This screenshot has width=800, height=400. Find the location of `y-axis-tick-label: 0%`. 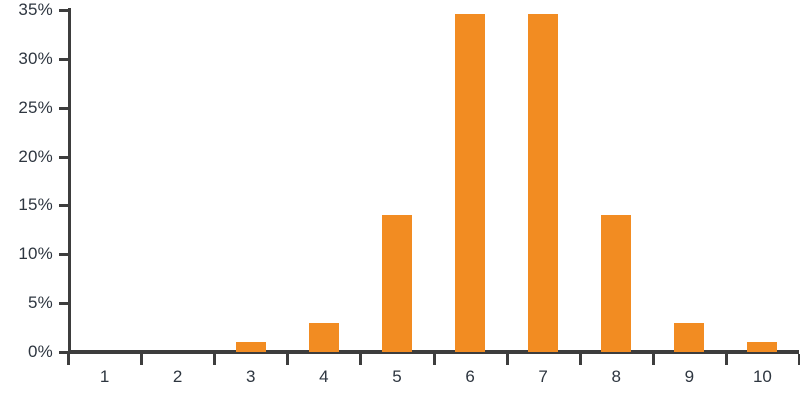

y-axis-tick-label: 0% is located at coordinates (40, 351).